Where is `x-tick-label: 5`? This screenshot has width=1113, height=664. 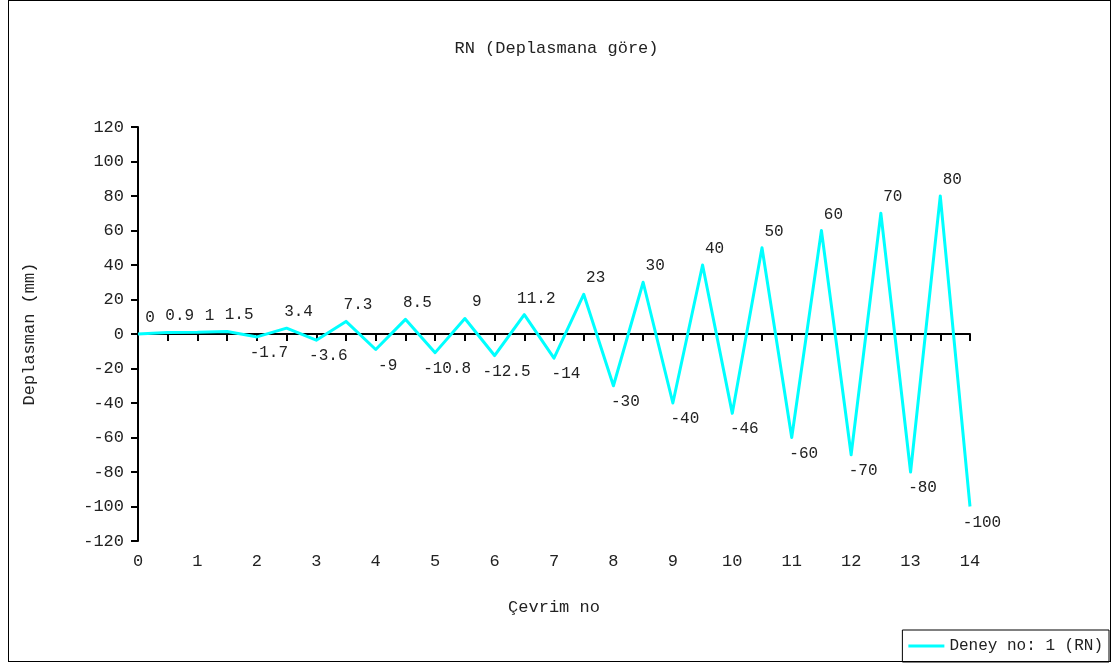 x-tick-label: 5 is located at coordinates (435, 561).